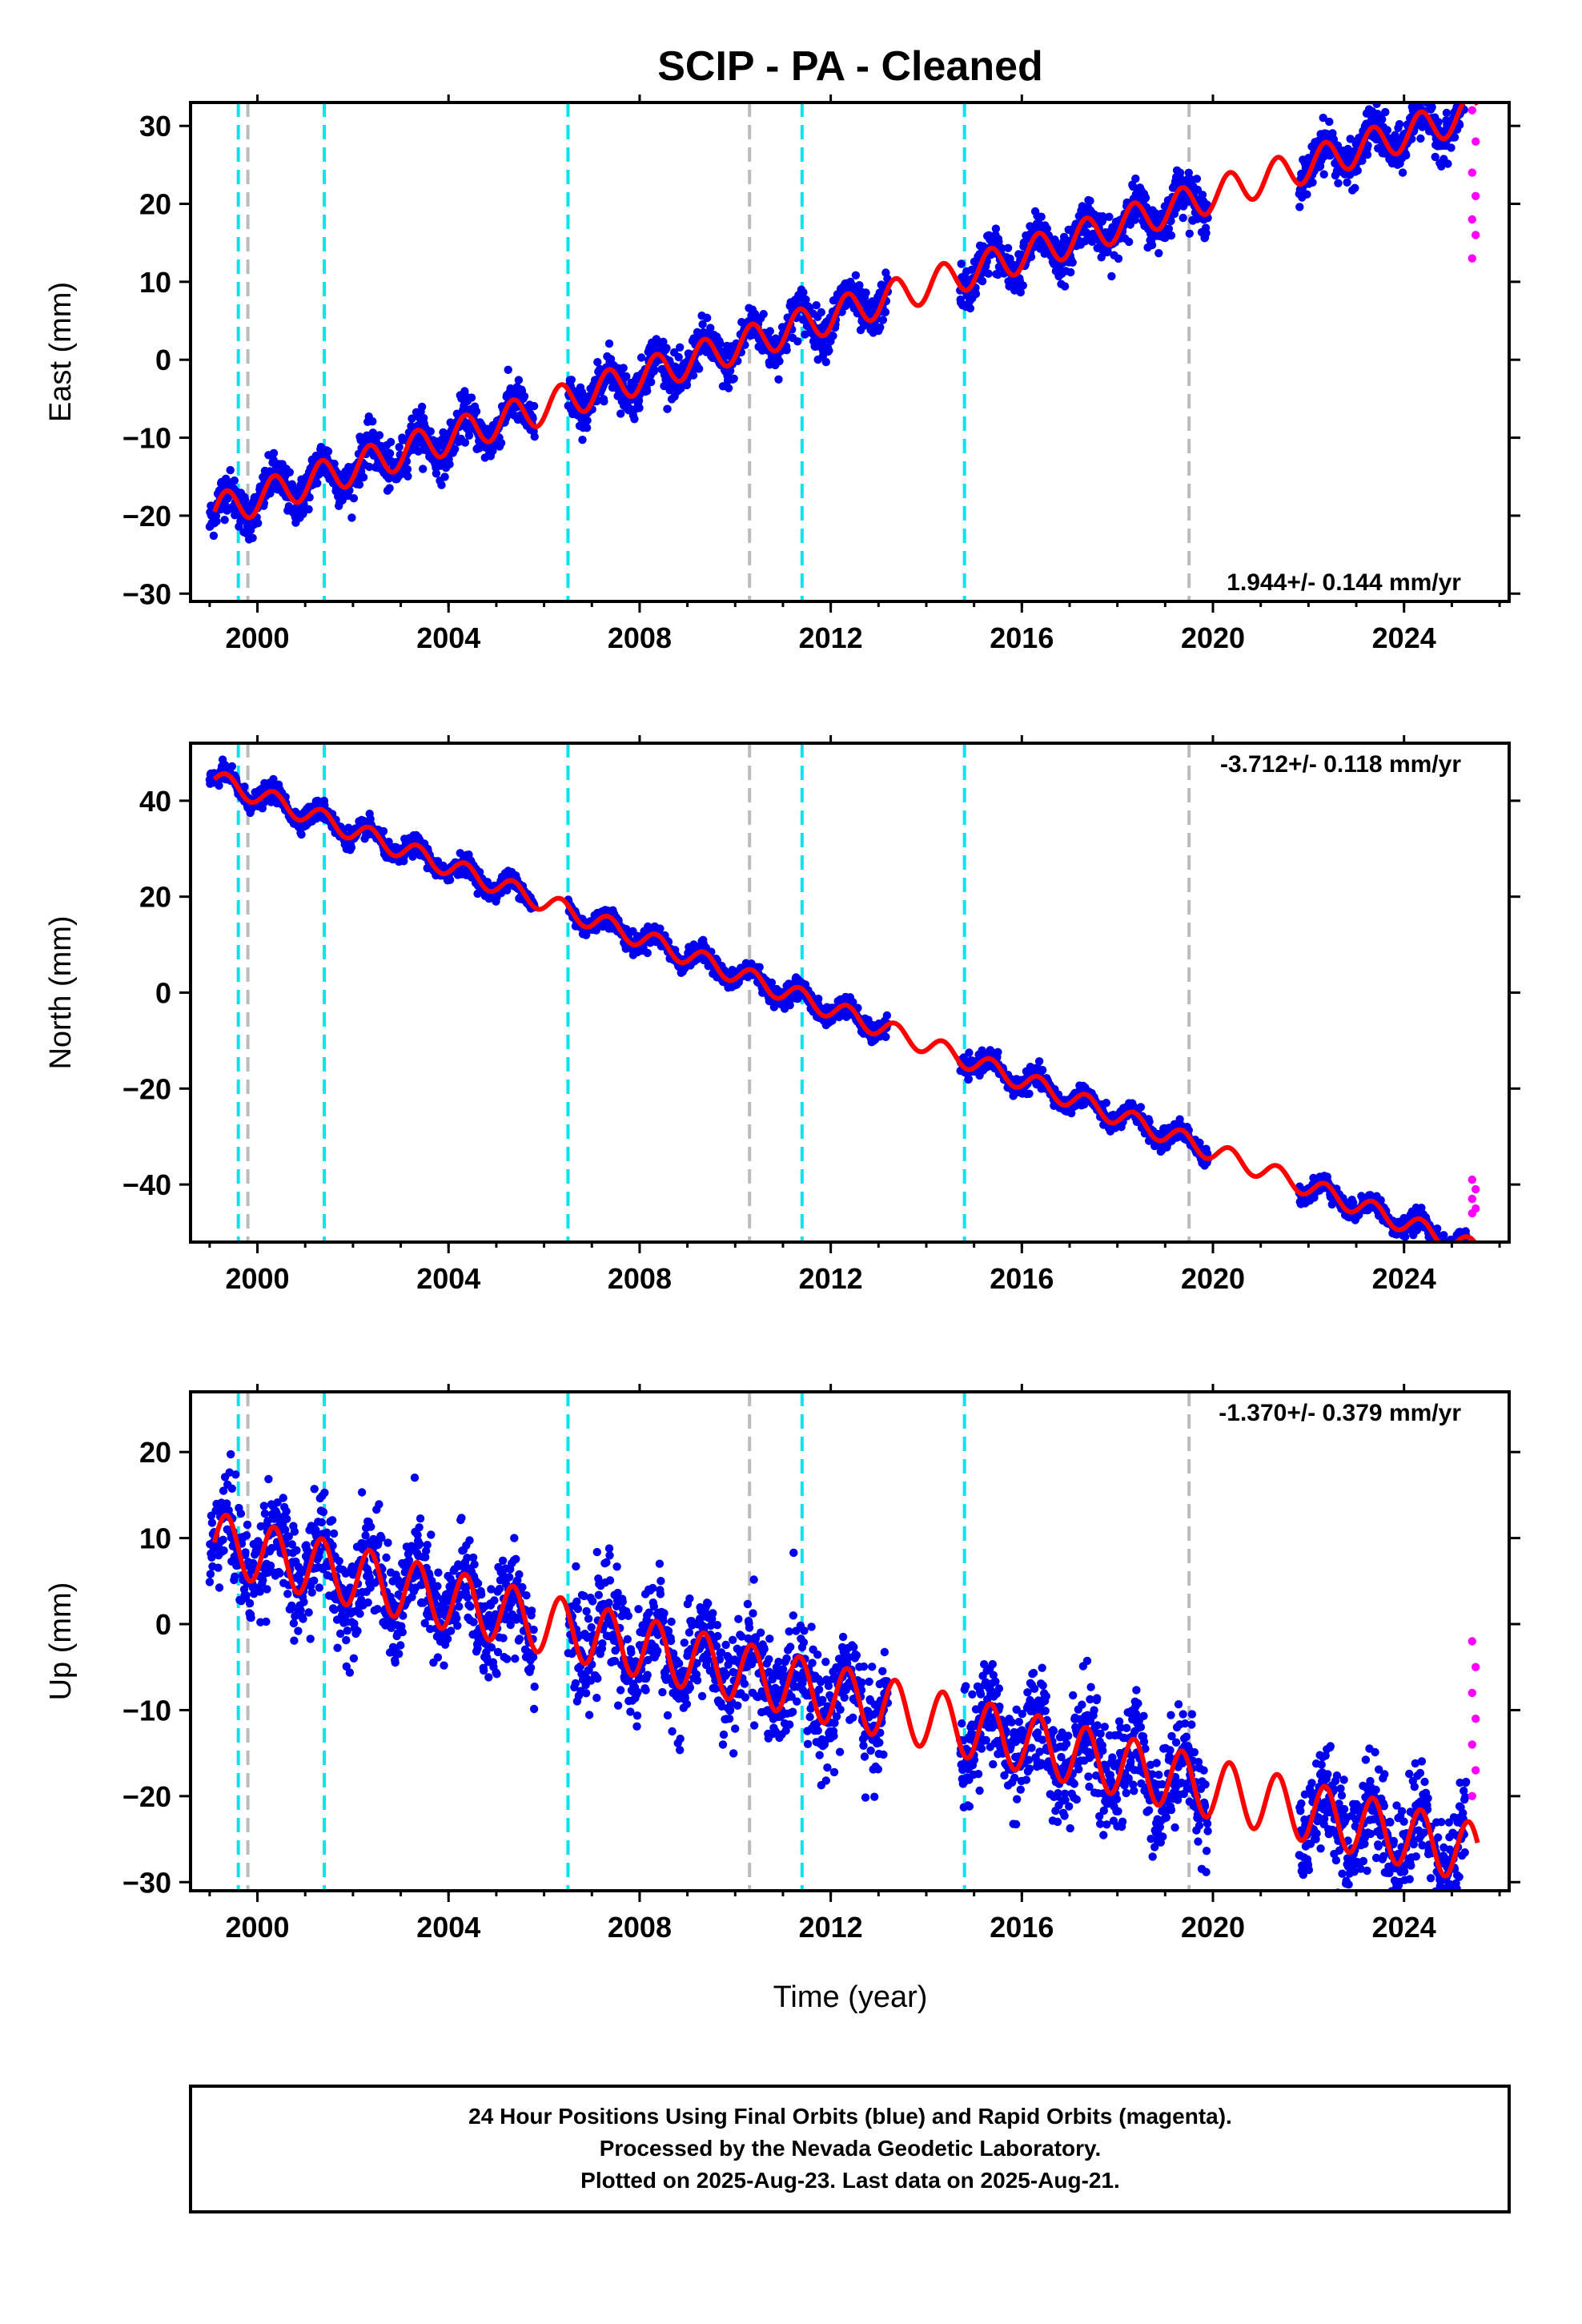 This screenshot has width=1582, height=2324. Describe the element at coordinates (61, 352) in the screenshot. I see `y-axis-label: East (mm)` at that location.